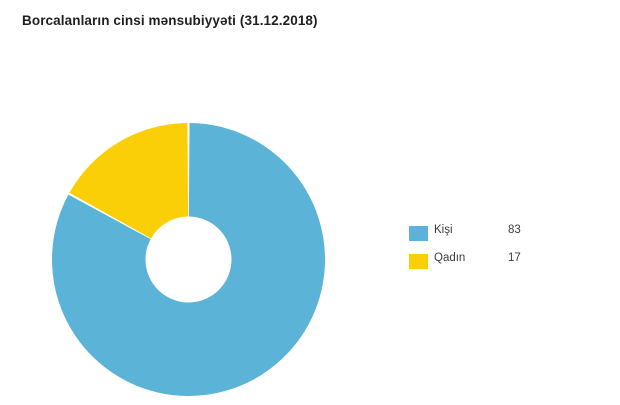 The width and height of the screenshot is (620, 405). I want to click on legend-swatch-kisi, so click(418, 233).